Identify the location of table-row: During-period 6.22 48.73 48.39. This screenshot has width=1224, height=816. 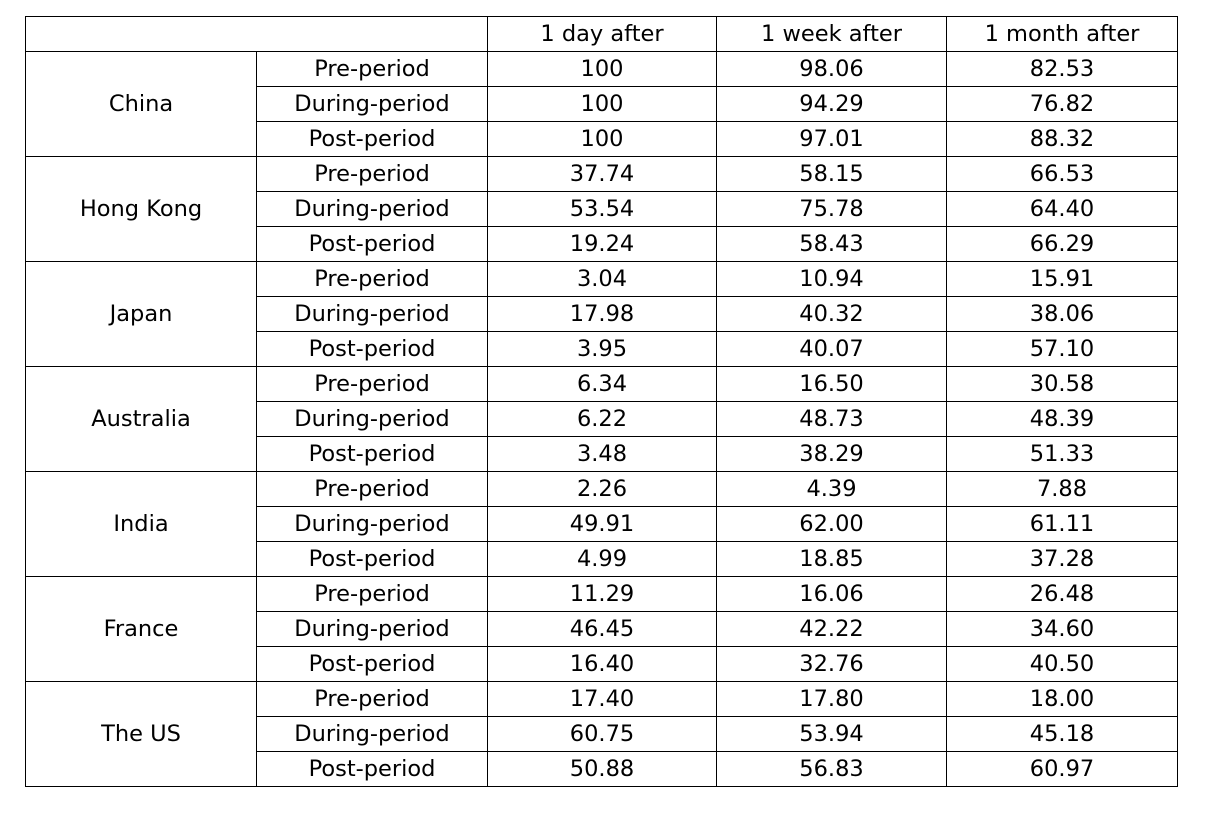
(602, 419).